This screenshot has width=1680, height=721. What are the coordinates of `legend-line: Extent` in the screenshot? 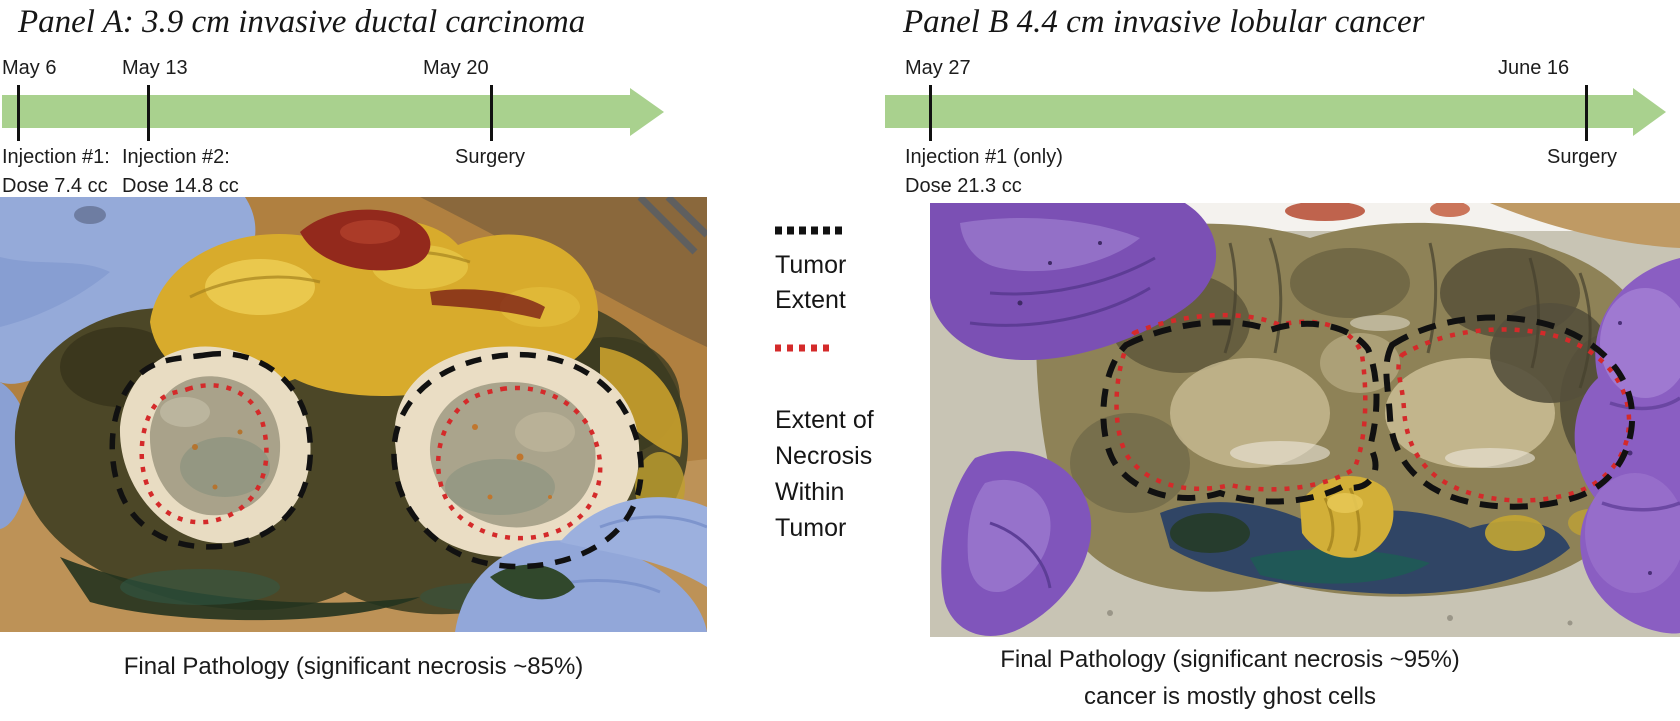 It's located at (810, 300).